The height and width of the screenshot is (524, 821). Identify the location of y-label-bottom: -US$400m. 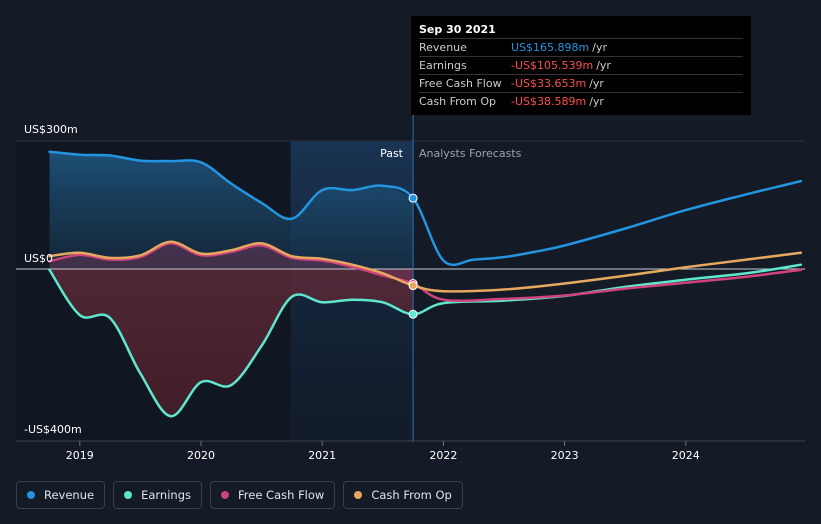
(53, 429).